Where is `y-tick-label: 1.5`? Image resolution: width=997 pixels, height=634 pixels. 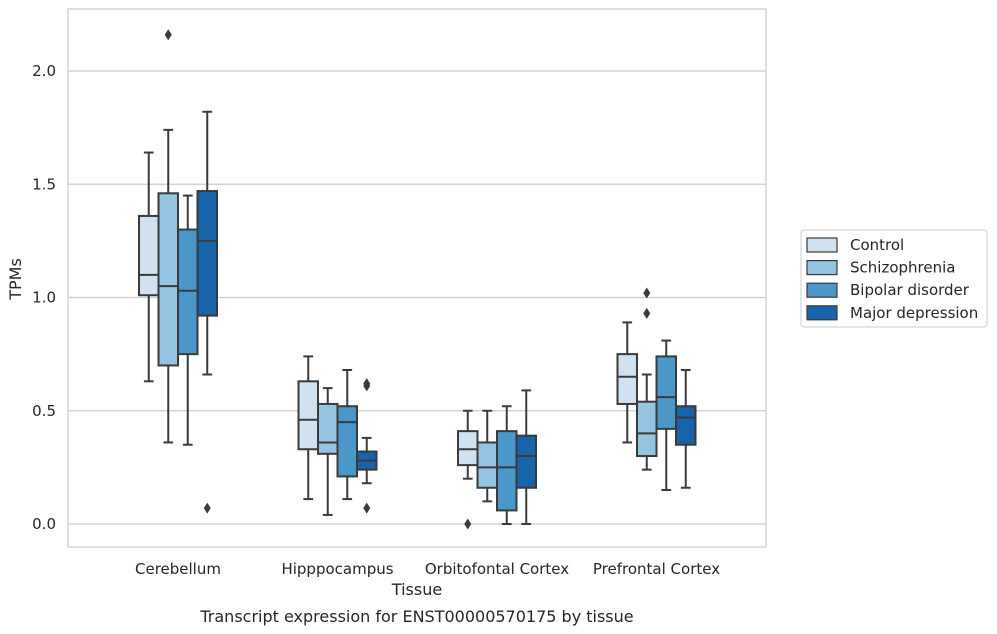
y-tick-label: 1.5 is located at coordinates (44, 184).